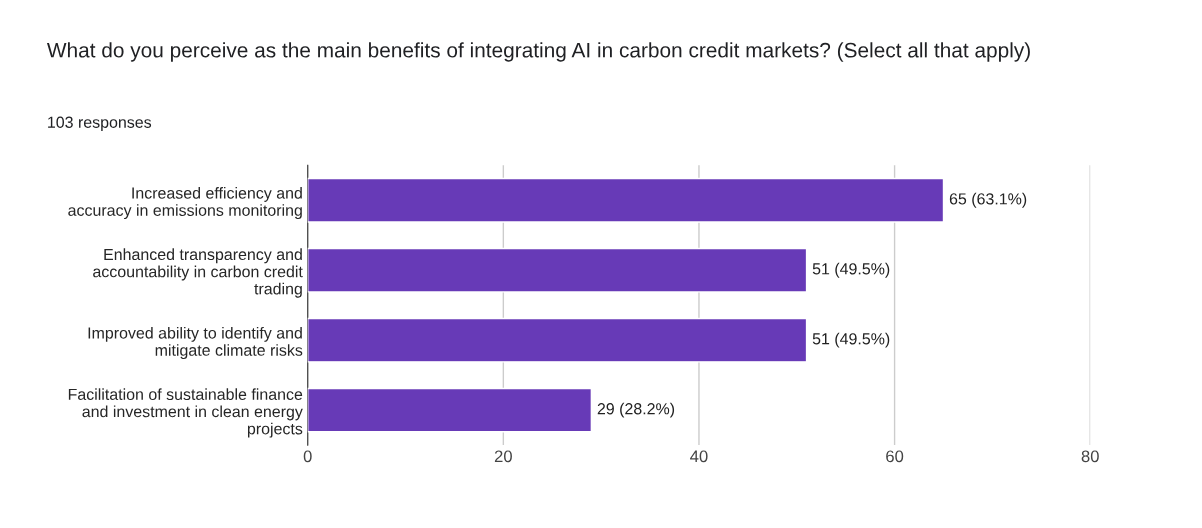 The image size is (1202, 528). I want to click on y-tick-label: Increased efficiency and accuracy in emissions monitoring, so click(185, 203).